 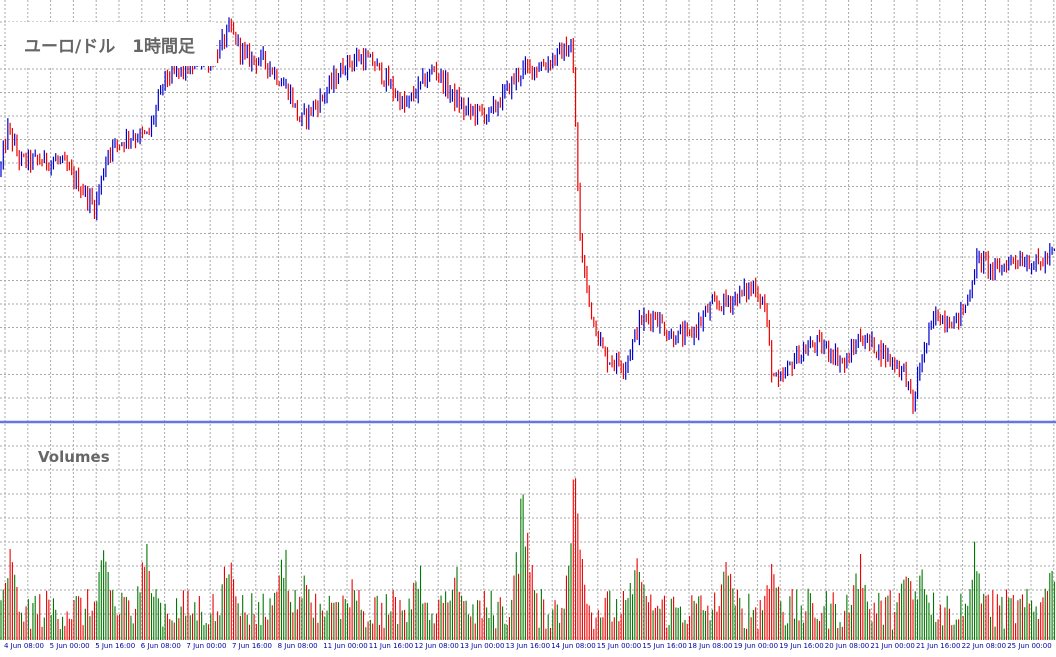 What do you see at coordinates (70, 646) in the screenshot?
I see `time-axis-label: 5 Jun 00:00` at bounding box center [70, 646].